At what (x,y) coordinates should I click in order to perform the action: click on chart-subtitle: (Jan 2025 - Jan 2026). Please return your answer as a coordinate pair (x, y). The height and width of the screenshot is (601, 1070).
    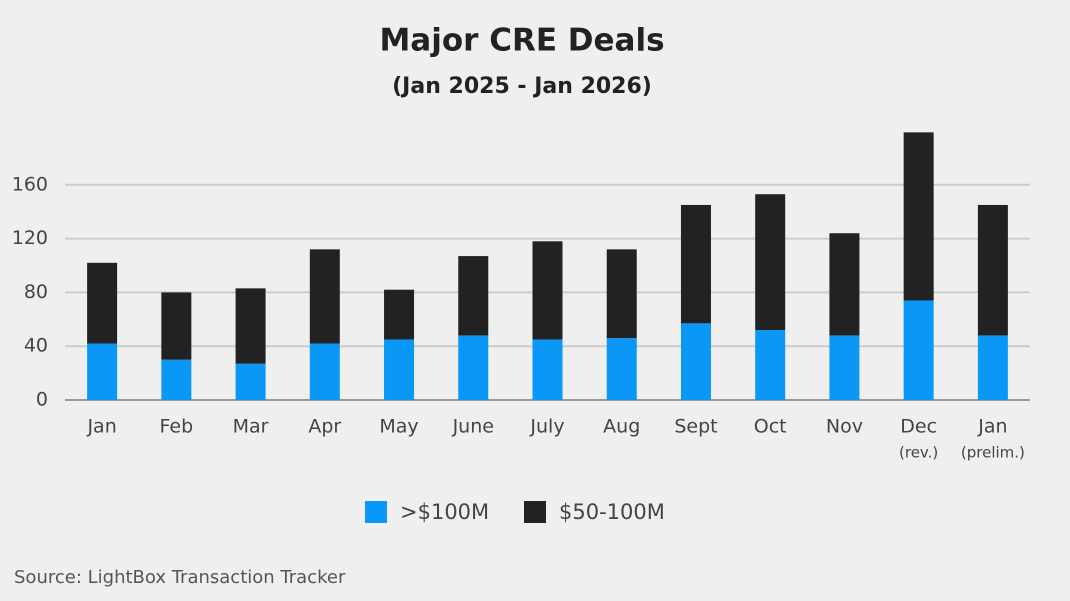
    Looking at the image, I should click on (522, 86).